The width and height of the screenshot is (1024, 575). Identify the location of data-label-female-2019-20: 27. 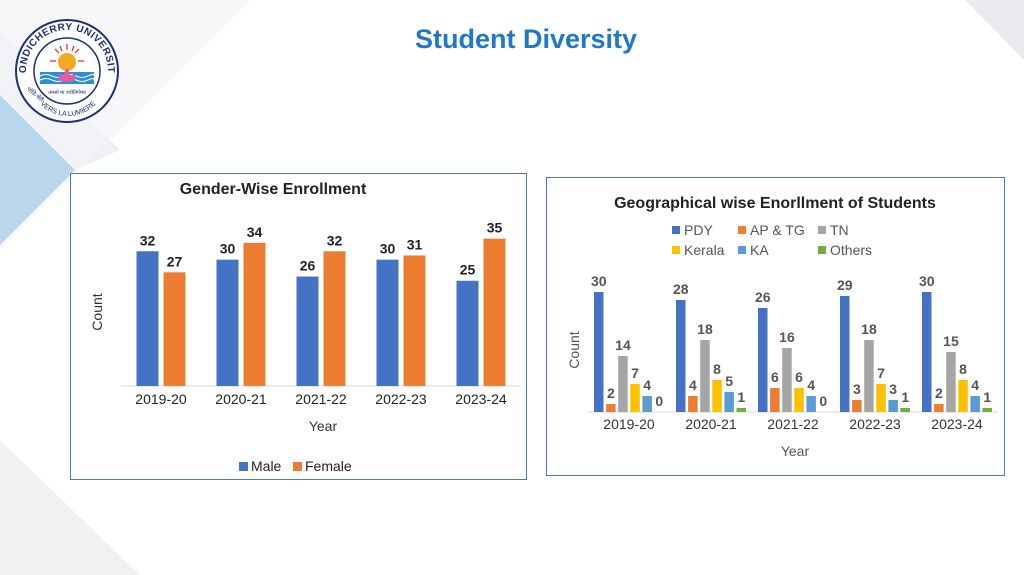
(175, 261).